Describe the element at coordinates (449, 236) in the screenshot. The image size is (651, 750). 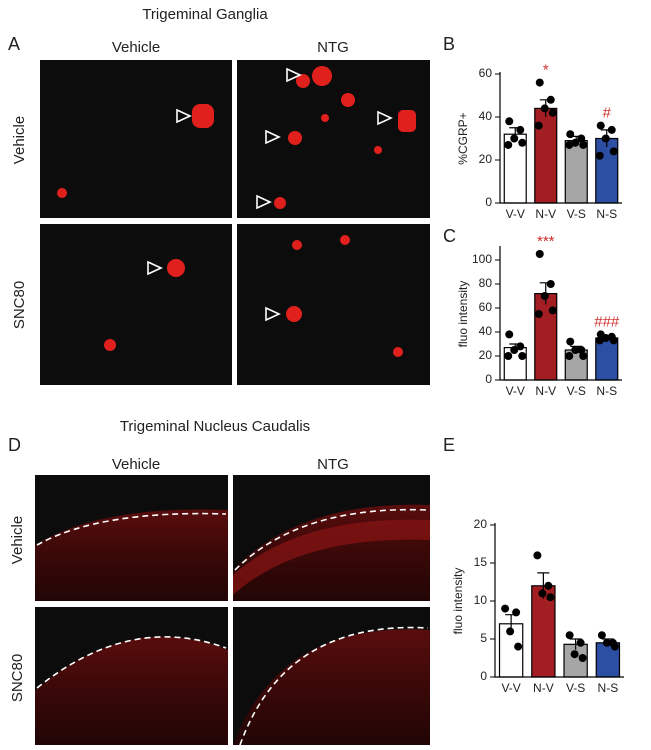
I see `panel-label: C` at that location.